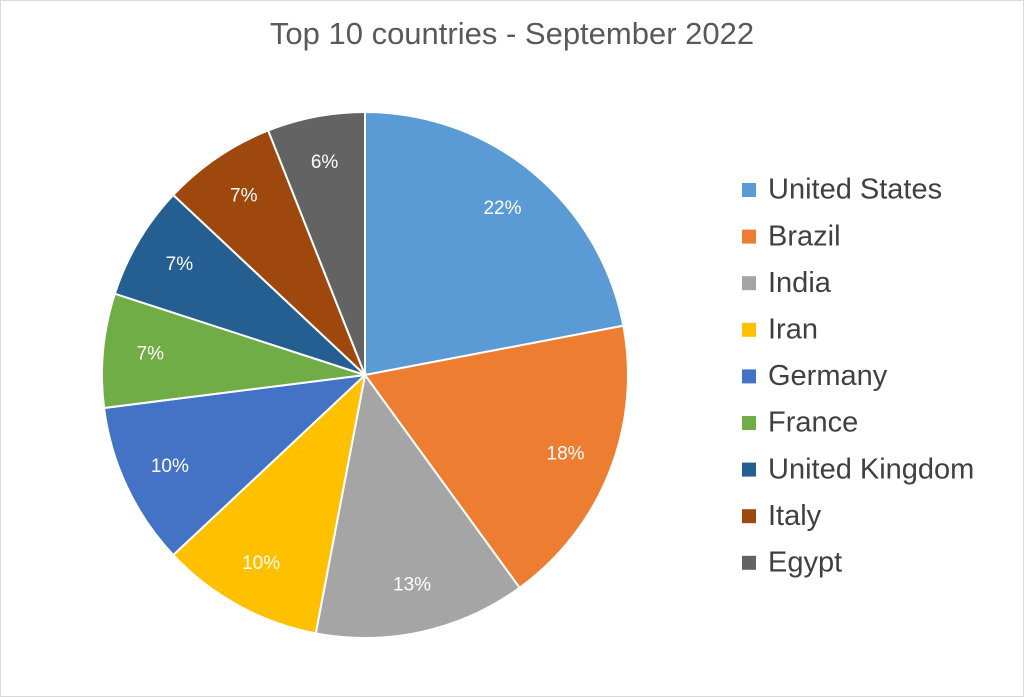 This screenshot has height=697, width=1024. I want to click on legend-label: United States, so click(855, 190).